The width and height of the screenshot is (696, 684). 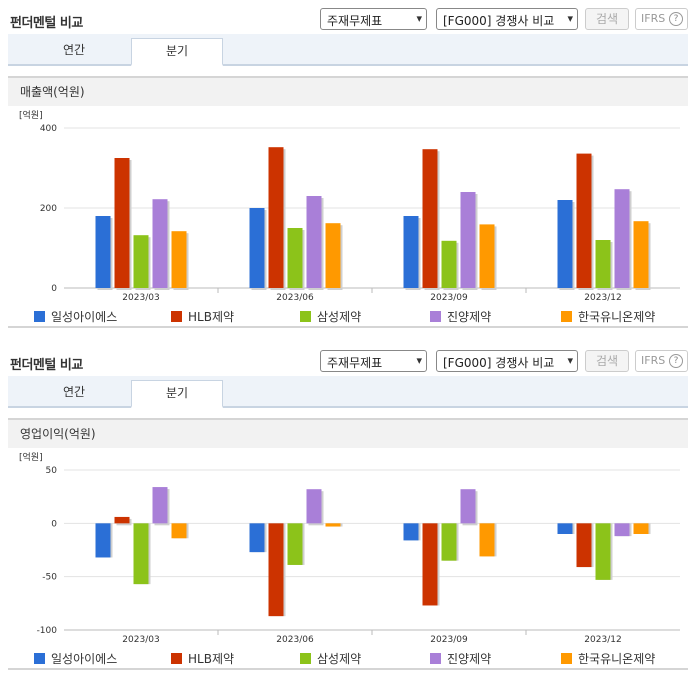 What do you see at coordinates (348, 392) in the screenshot?
I see `period-tabs: 연간 분기` at bounding box center [348, 392].